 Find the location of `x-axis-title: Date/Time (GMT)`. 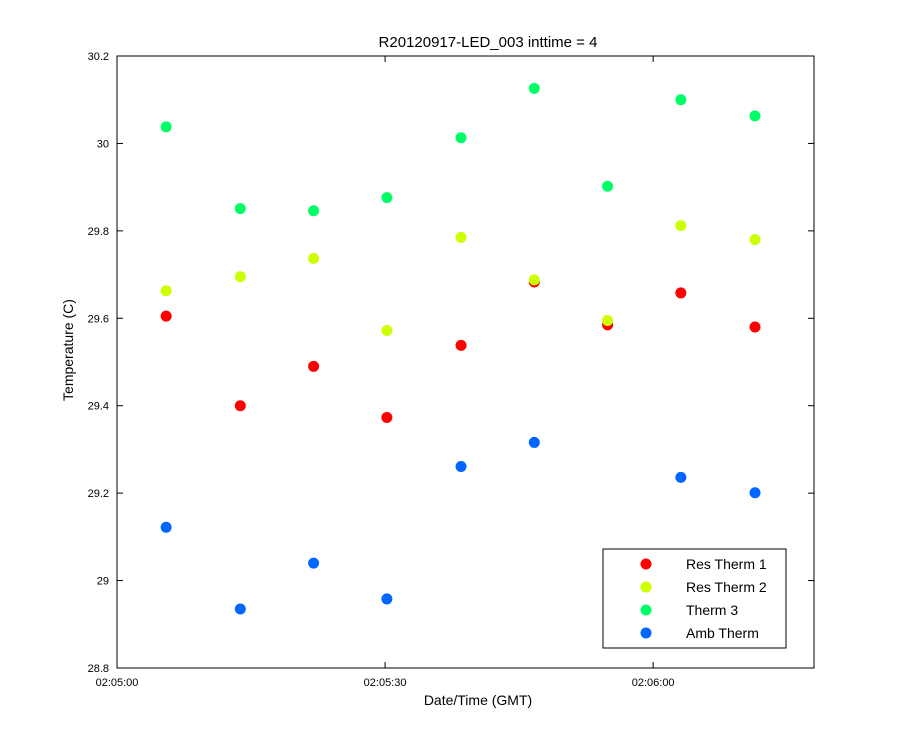

x-axis-title: Date/Time (GMT) is located at coordinates (478, 700).